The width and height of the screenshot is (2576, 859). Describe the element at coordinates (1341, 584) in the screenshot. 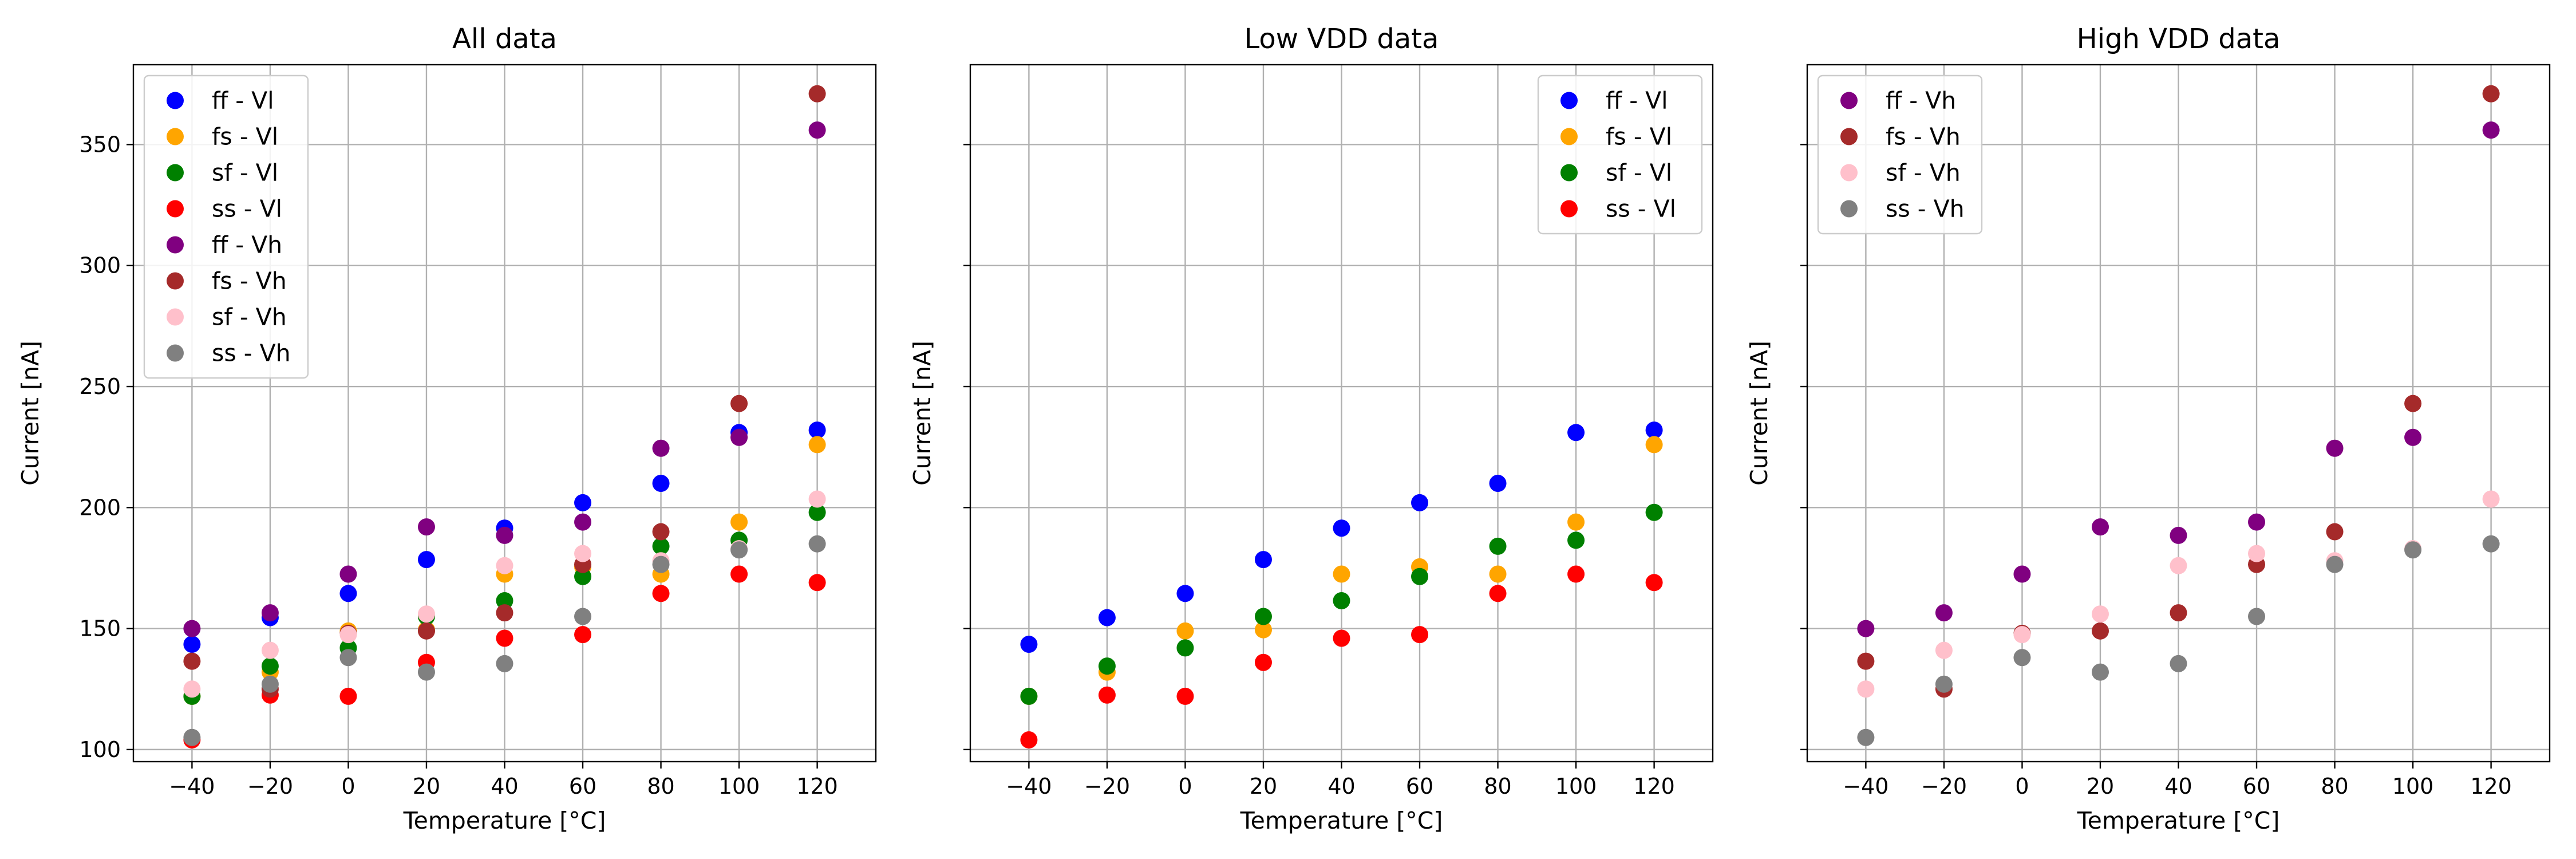

I see `data-points` at that location.